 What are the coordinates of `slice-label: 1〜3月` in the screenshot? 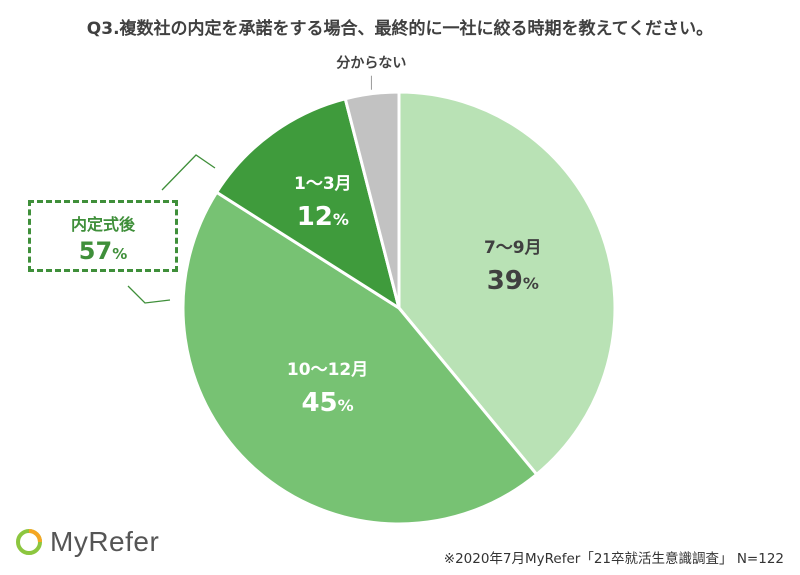 It's located at (323, 184).